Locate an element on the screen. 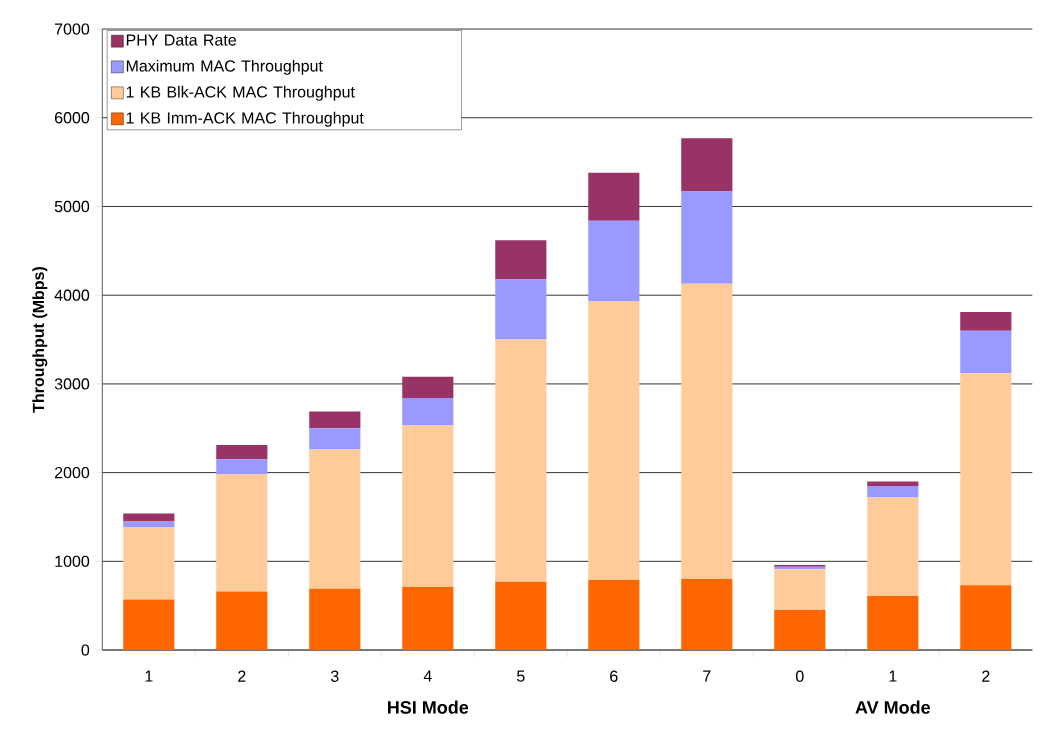 The image size is (1046, 737). x-tick-label: 3 is located at coordinates (334, 676).